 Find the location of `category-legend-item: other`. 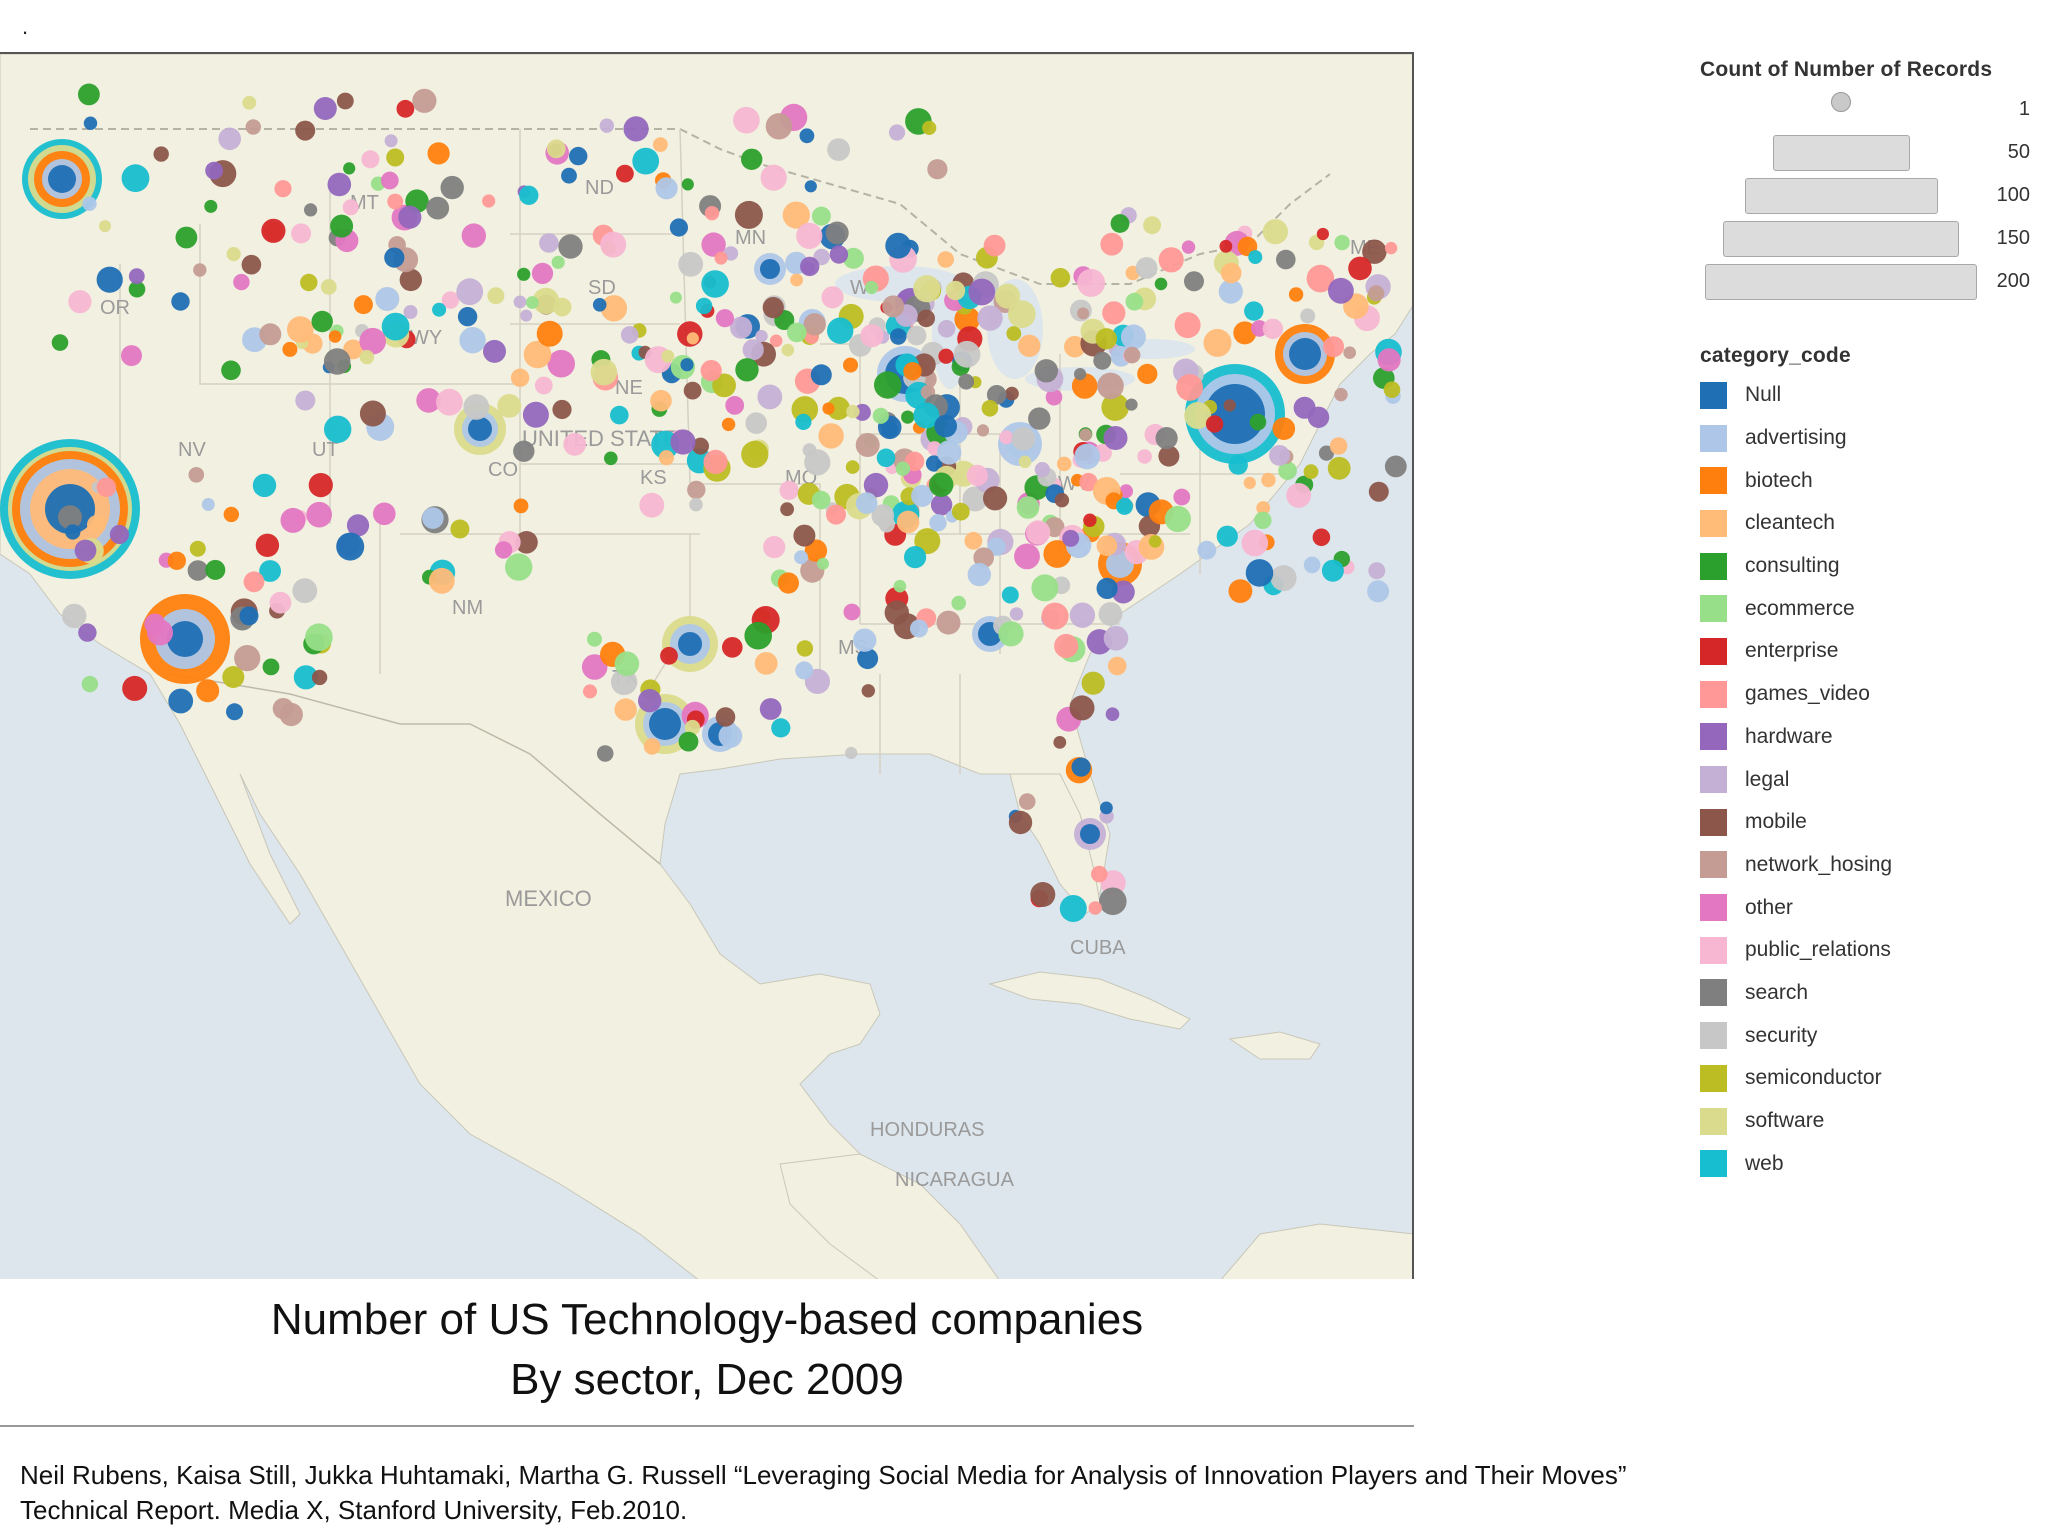

category-legend-item: other is located at coordinates (1865, 907).